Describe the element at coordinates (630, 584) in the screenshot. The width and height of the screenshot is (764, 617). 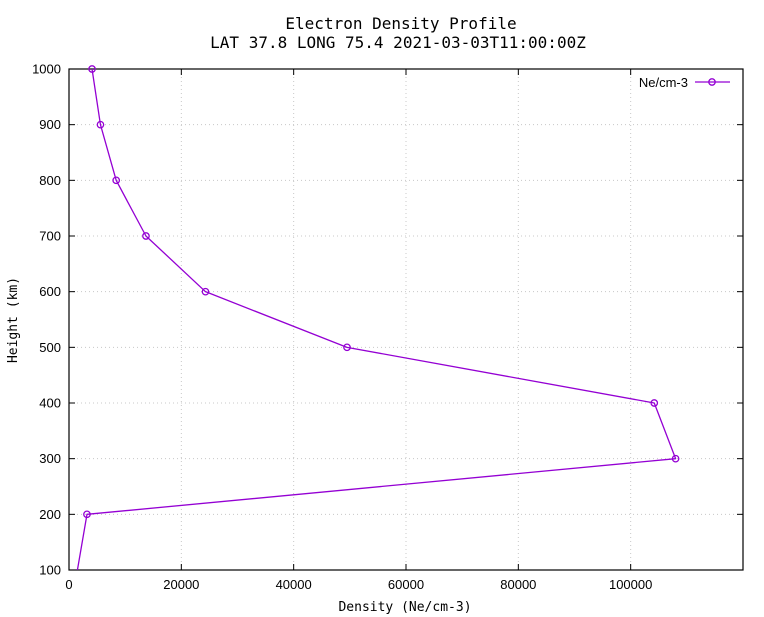
I see `x-tick-label: 100000` at that location.